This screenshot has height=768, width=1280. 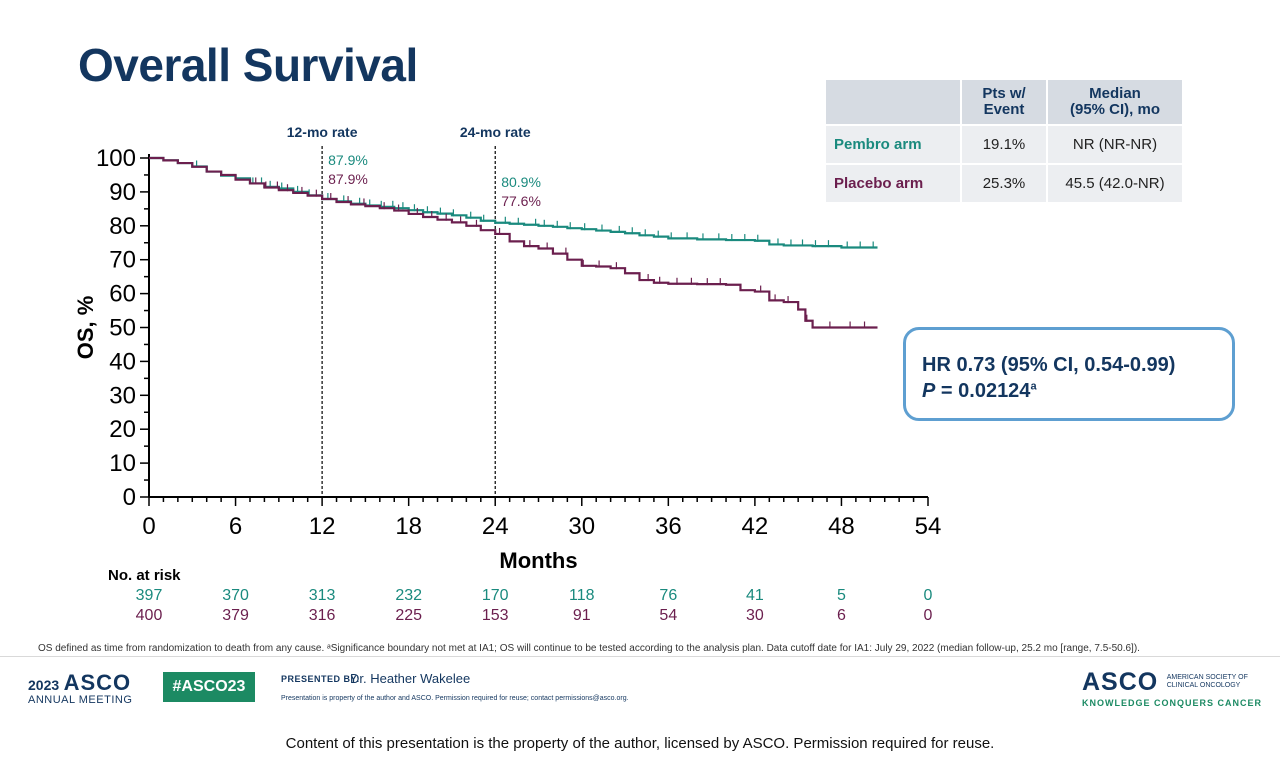 I want to click on p-value-text: P = 0.02124a, so click(x=979, y=391).